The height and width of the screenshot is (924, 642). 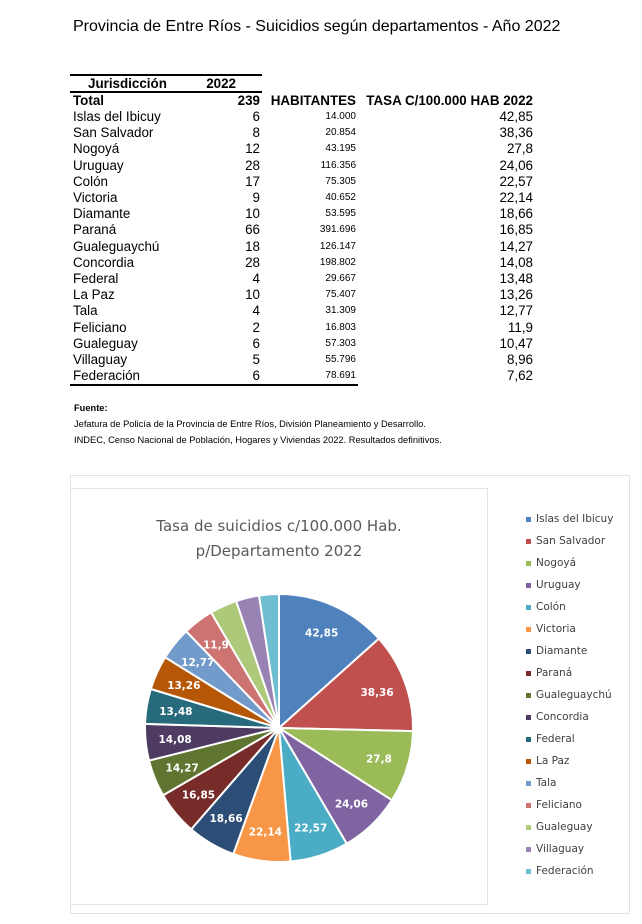 What do you see at coordinates (516, 295) in the screenshot?
I see `row-tasa: 13,26` at bounding box center [516, 295].